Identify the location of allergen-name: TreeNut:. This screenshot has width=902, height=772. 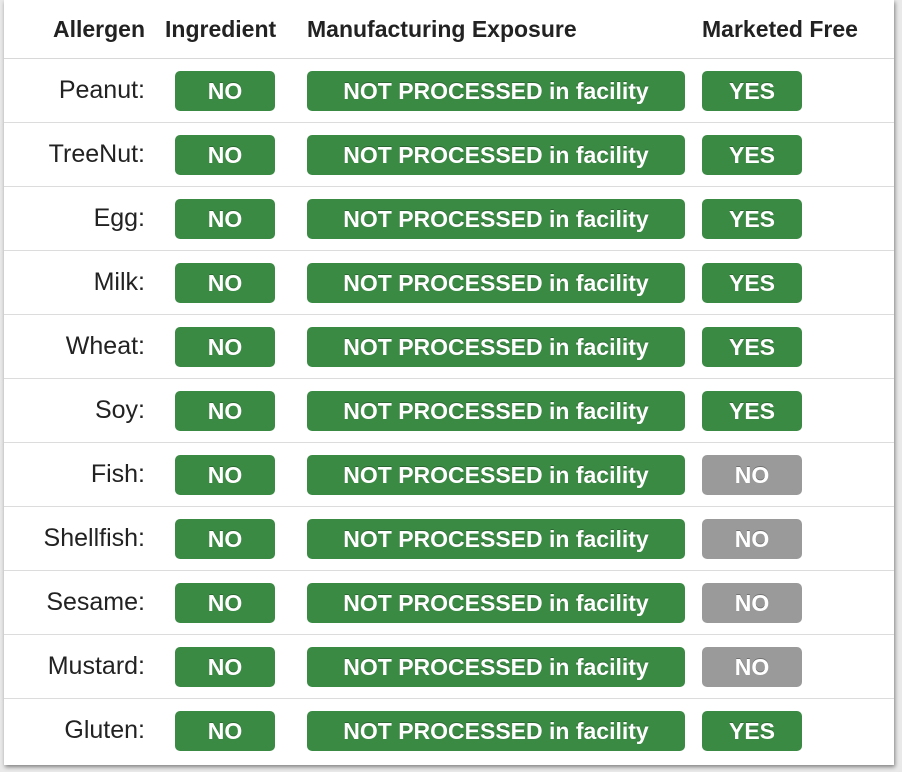
(79, 154).